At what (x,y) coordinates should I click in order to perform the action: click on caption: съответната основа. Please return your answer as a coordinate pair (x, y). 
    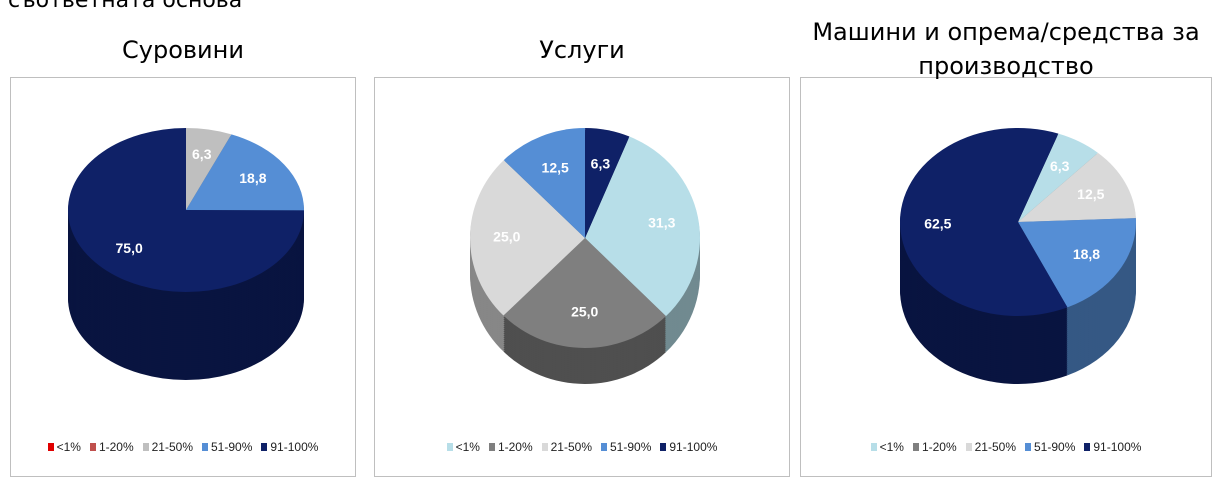
    Looking at the image, I should click on (125, 6).